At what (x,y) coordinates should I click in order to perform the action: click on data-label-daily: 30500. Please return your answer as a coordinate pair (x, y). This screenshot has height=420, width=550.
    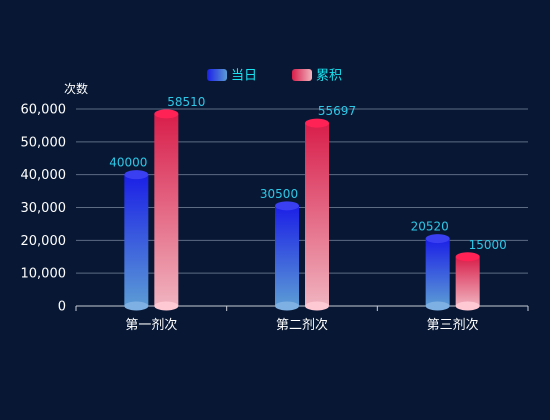
    Looking at the image, I should click on (279, 194).